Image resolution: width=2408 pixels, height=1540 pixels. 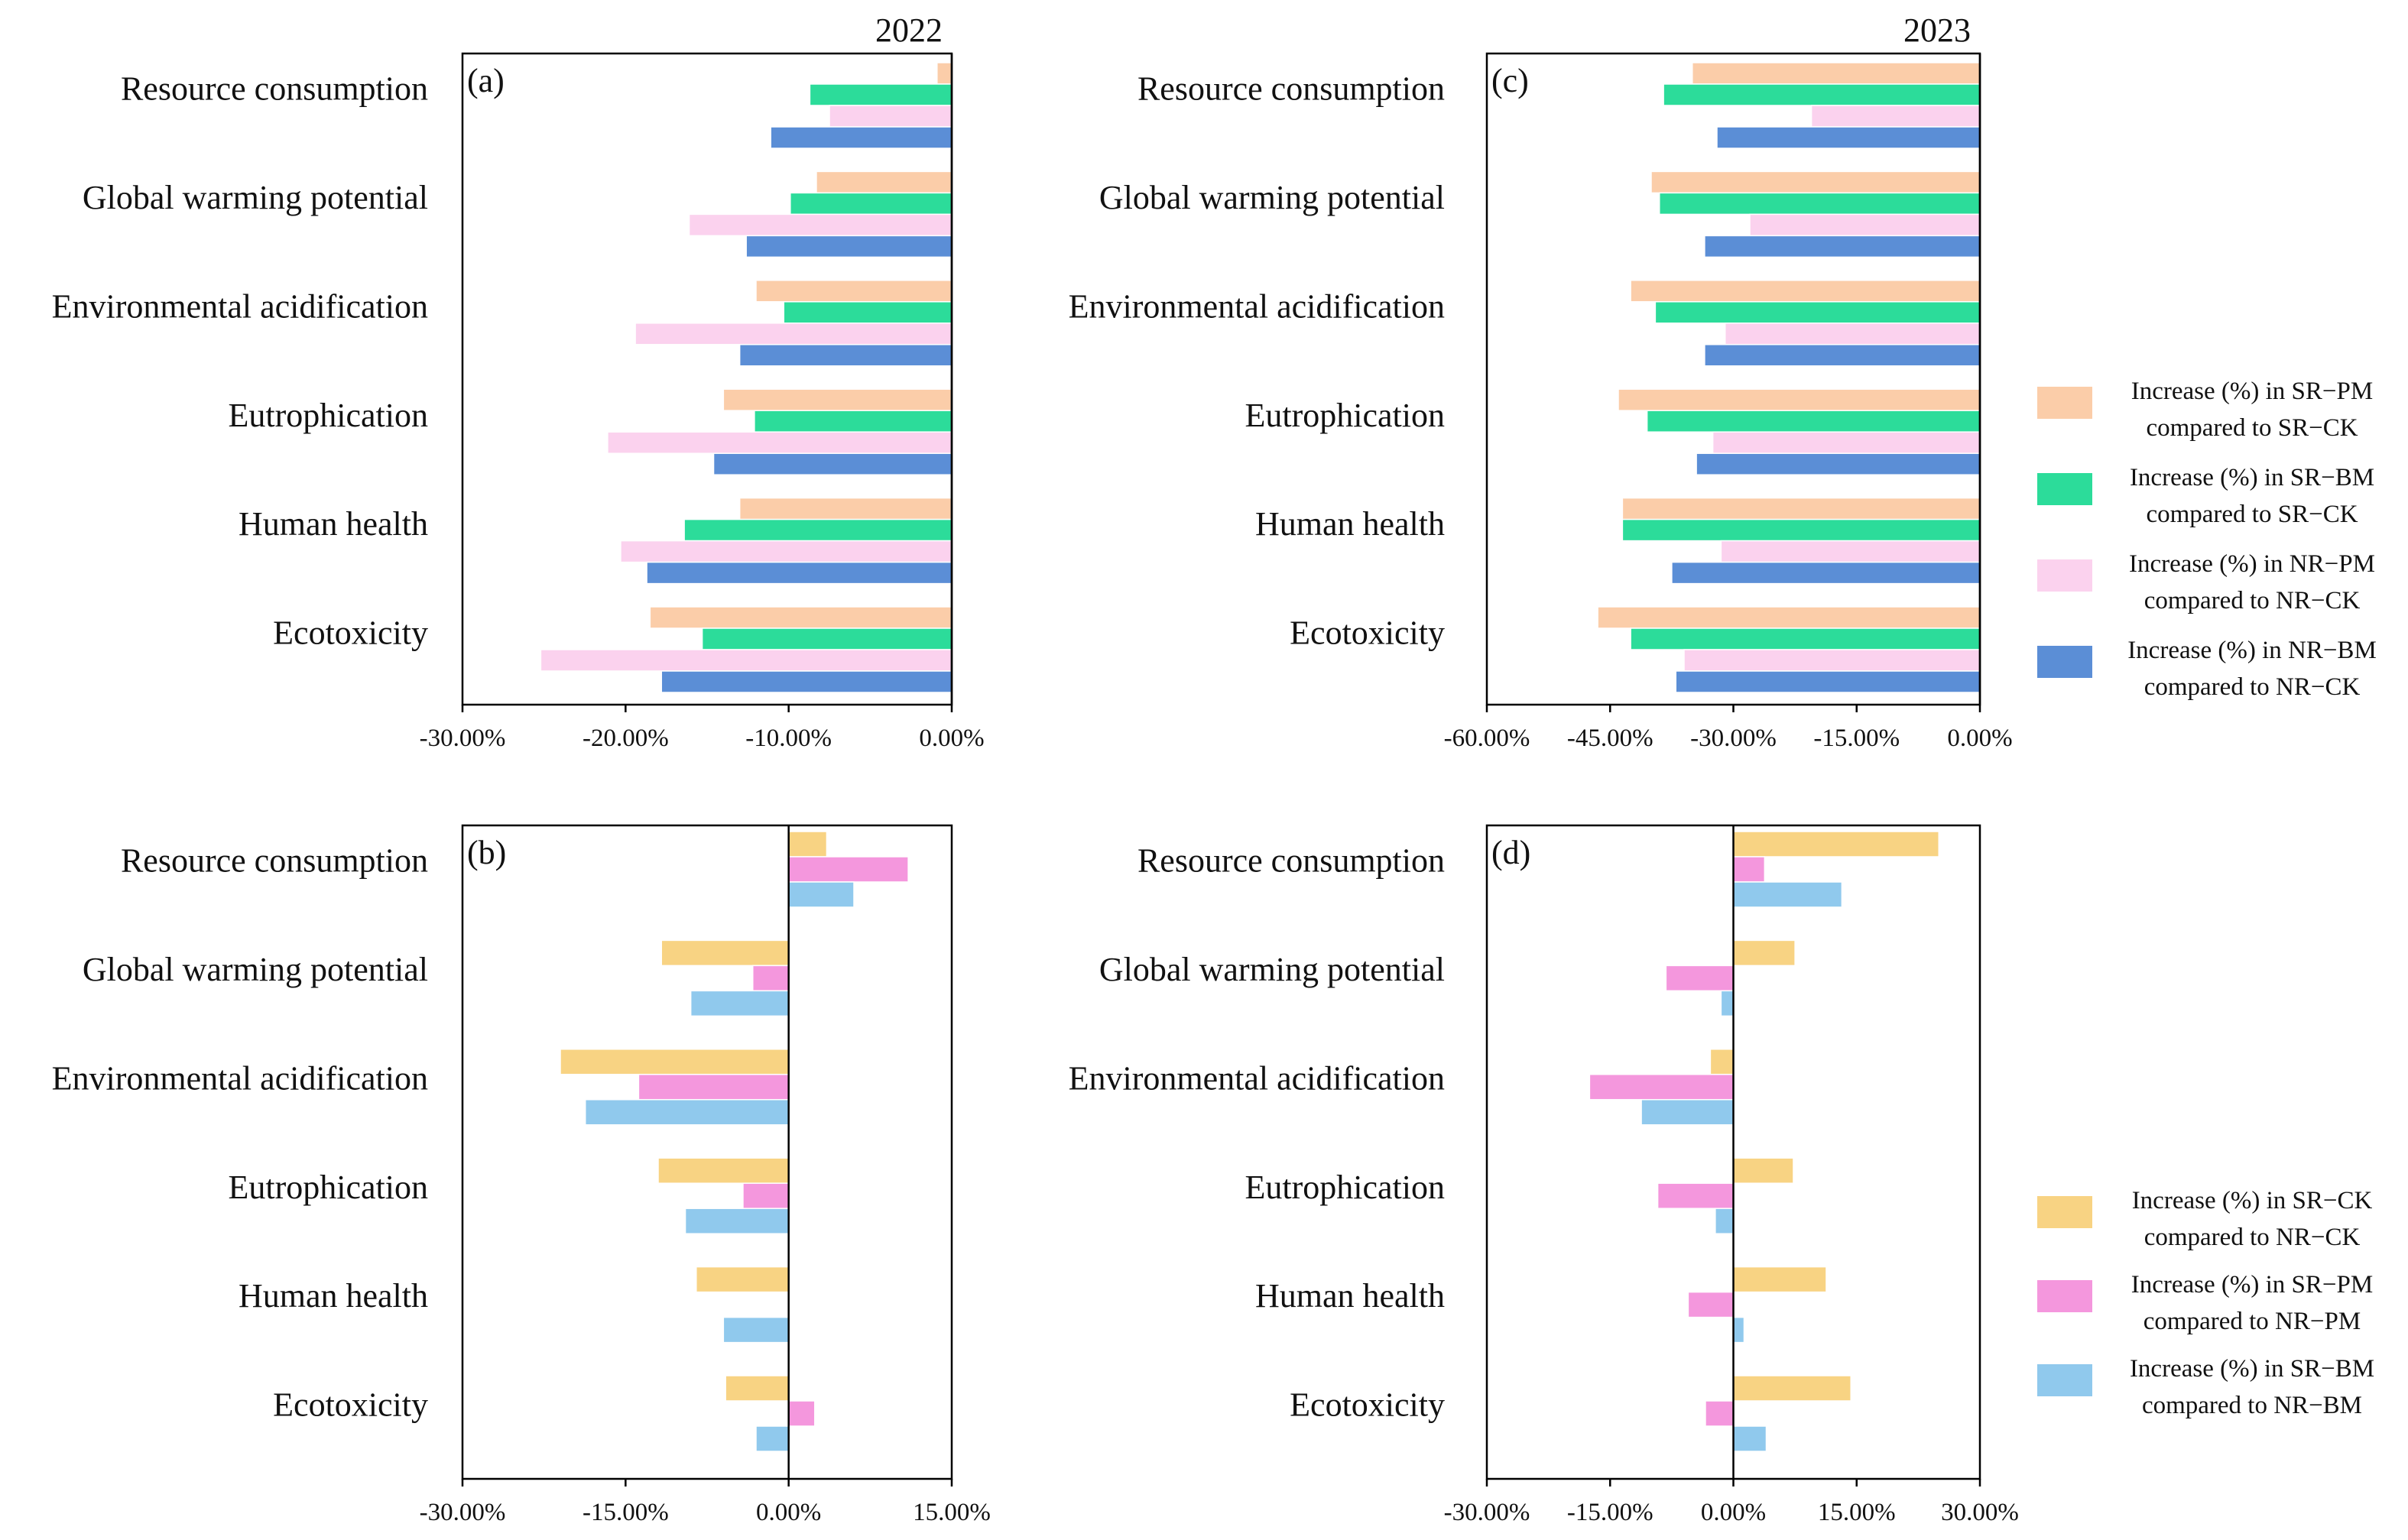 What do you see at coordinates (334, 1296) in the screenshot?
I see `category-label-b: Human health` at bounding box center [334, 1296].